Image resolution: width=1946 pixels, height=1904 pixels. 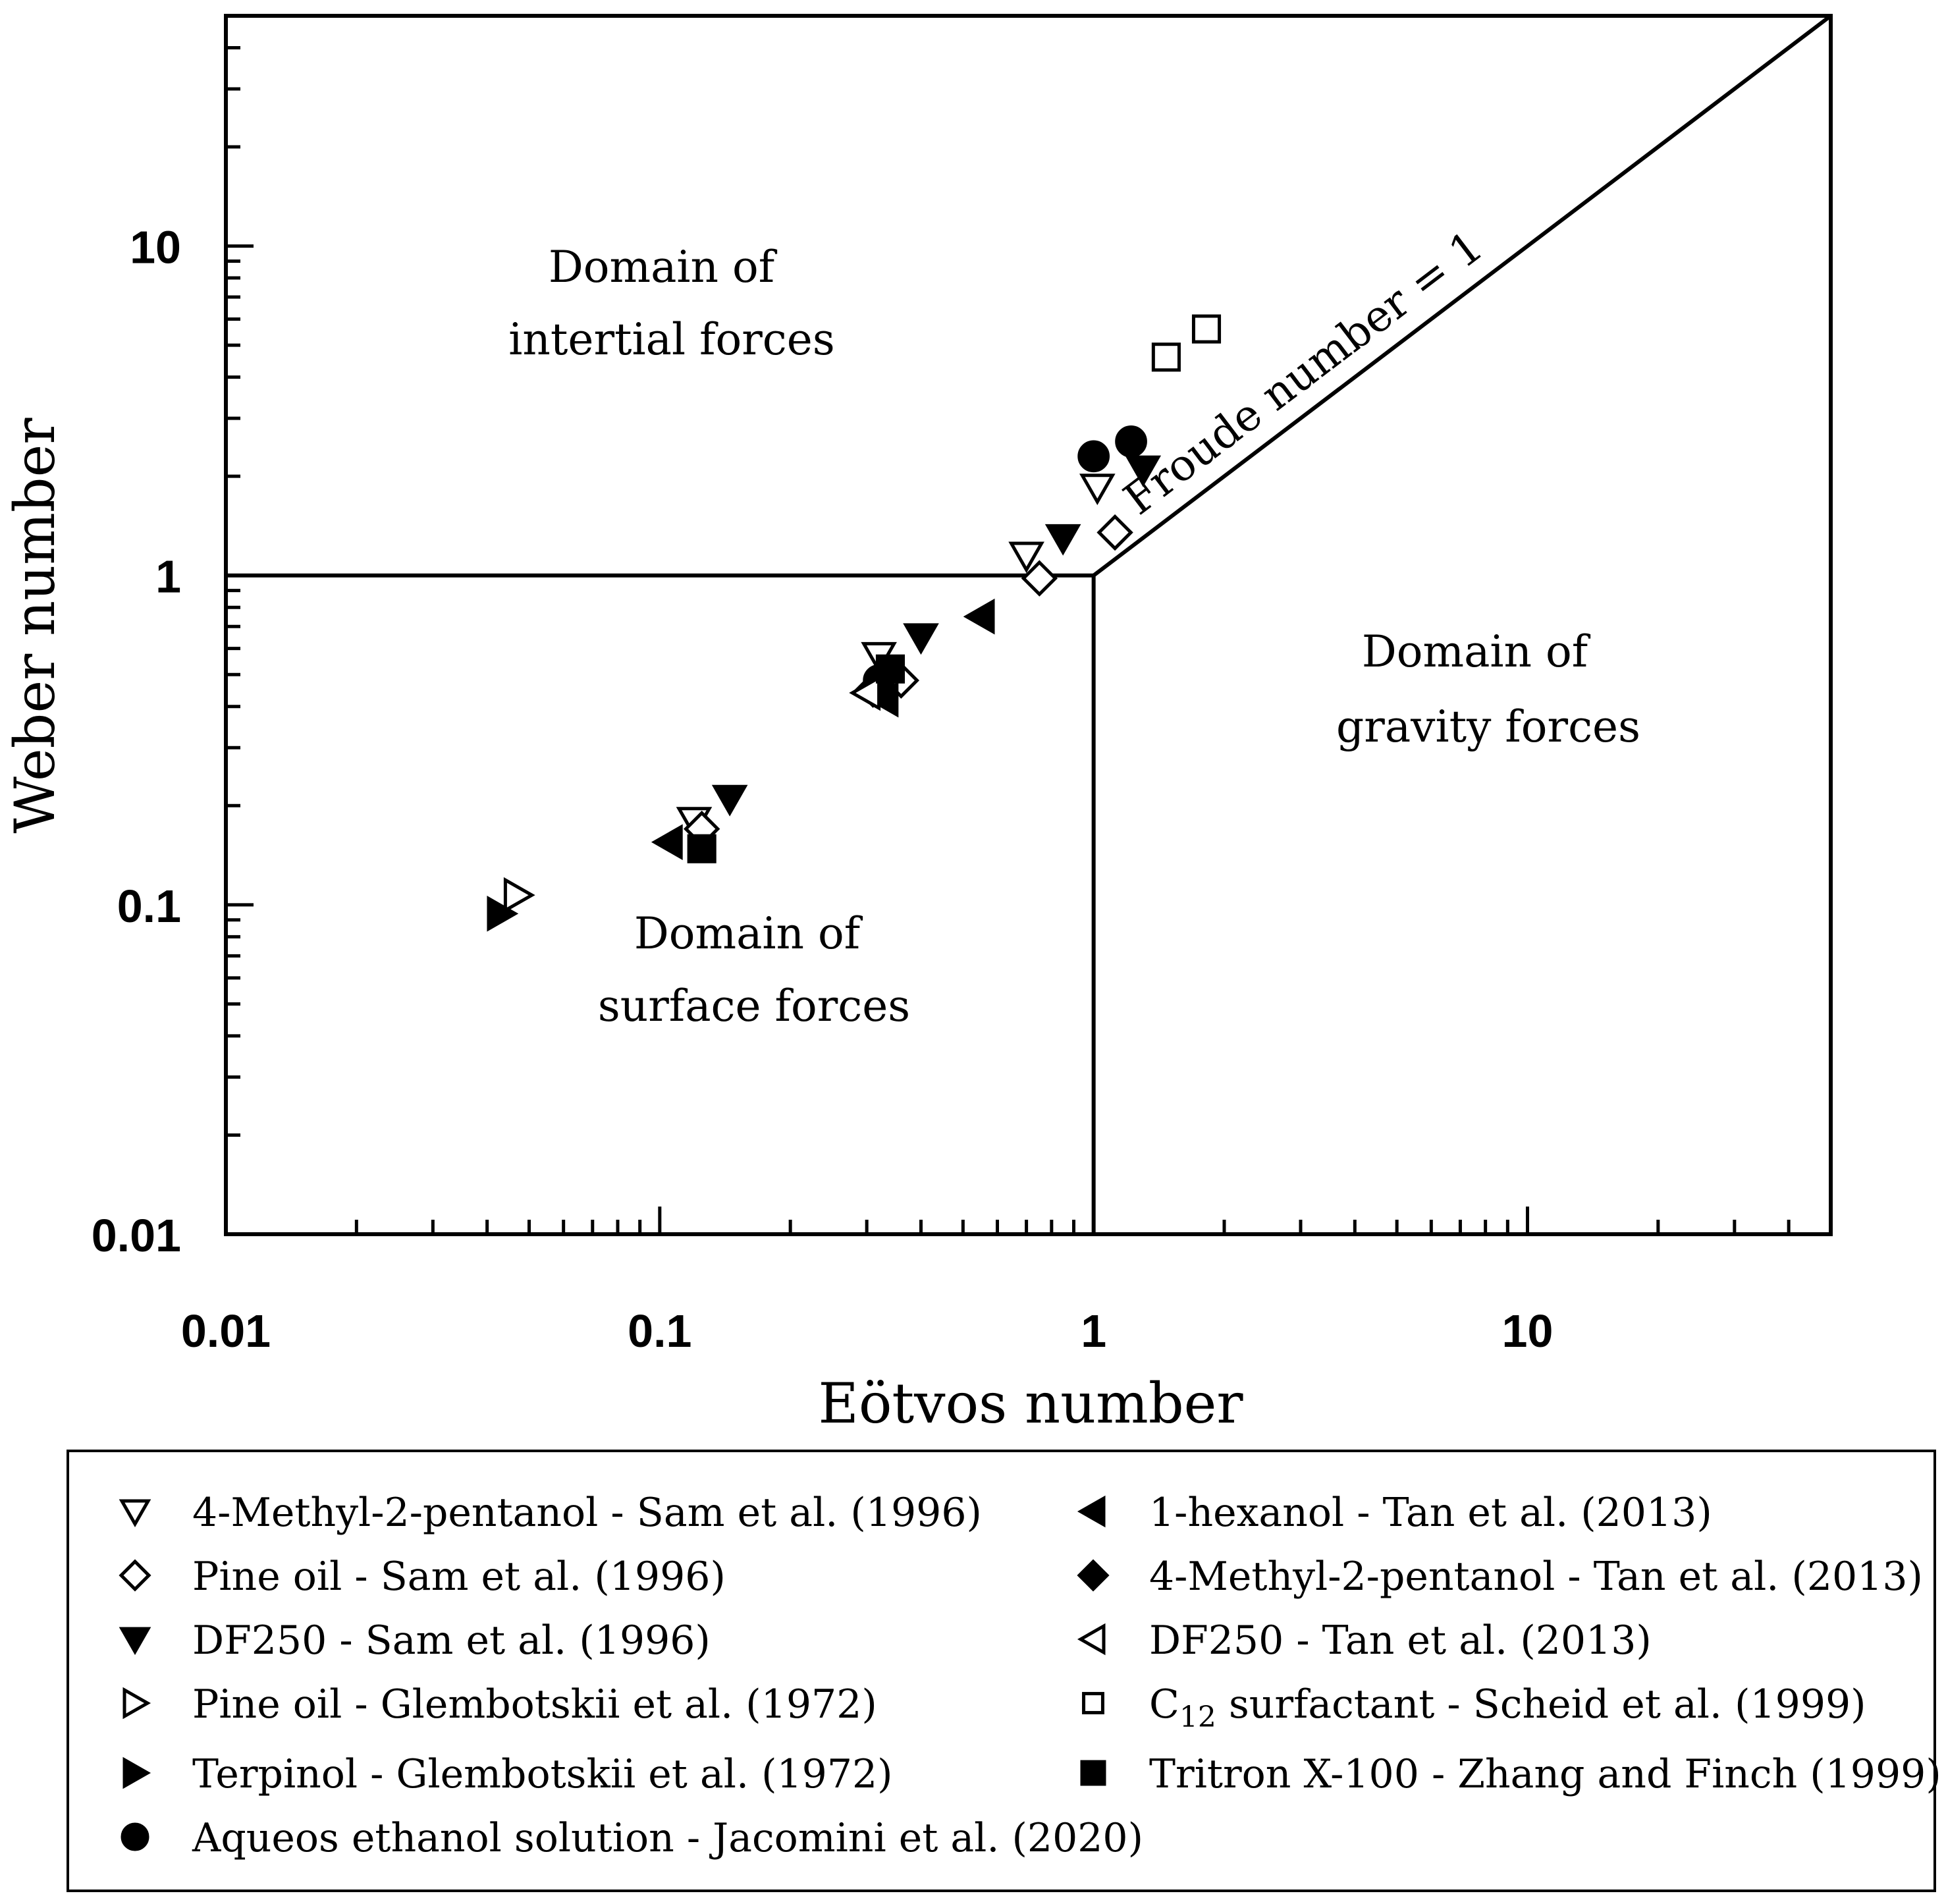 I want to click on x-tick-label: 0.1, so click(x=659, y=1331).